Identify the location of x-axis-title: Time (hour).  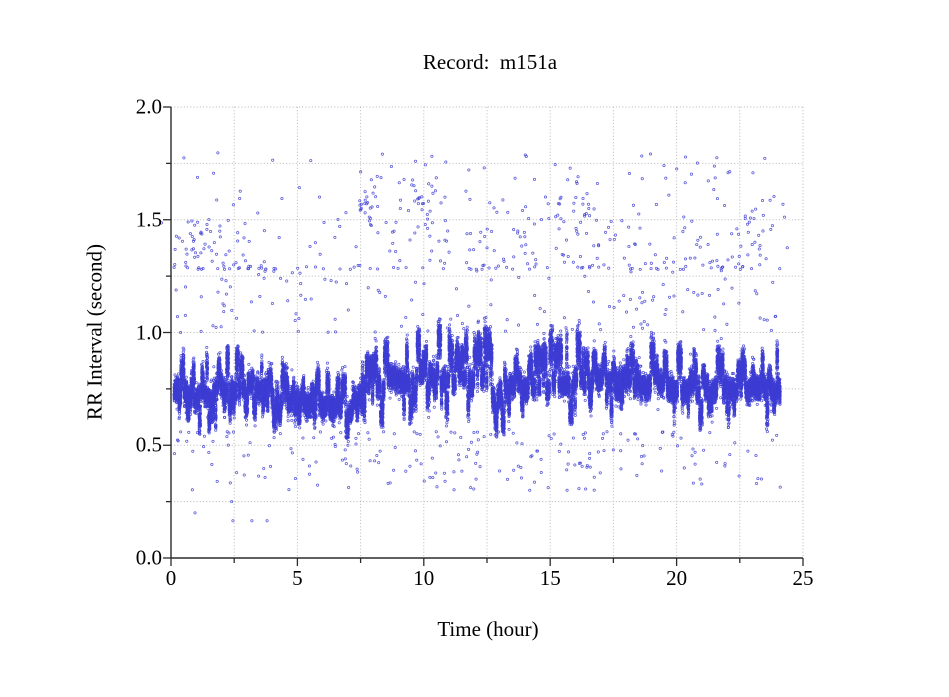
(488, 629).